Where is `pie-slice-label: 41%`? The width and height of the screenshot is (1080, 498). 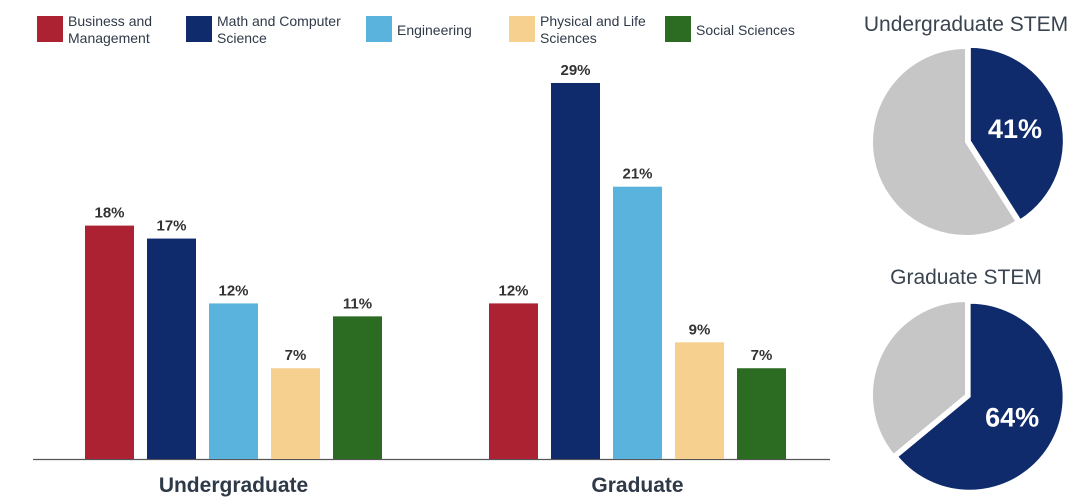 pie-slice-label: 41% is located at coordinates (1015, 129).